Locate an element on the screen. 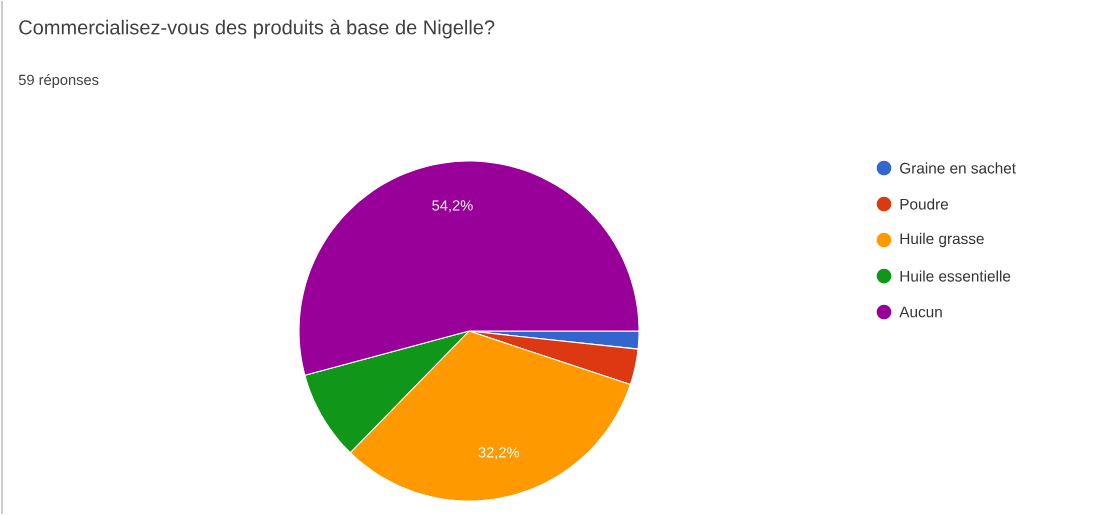 Image resolution: width=1103 pixels, height=515 pixels. legend-label: Aucun is located at coordinates (920, 312).